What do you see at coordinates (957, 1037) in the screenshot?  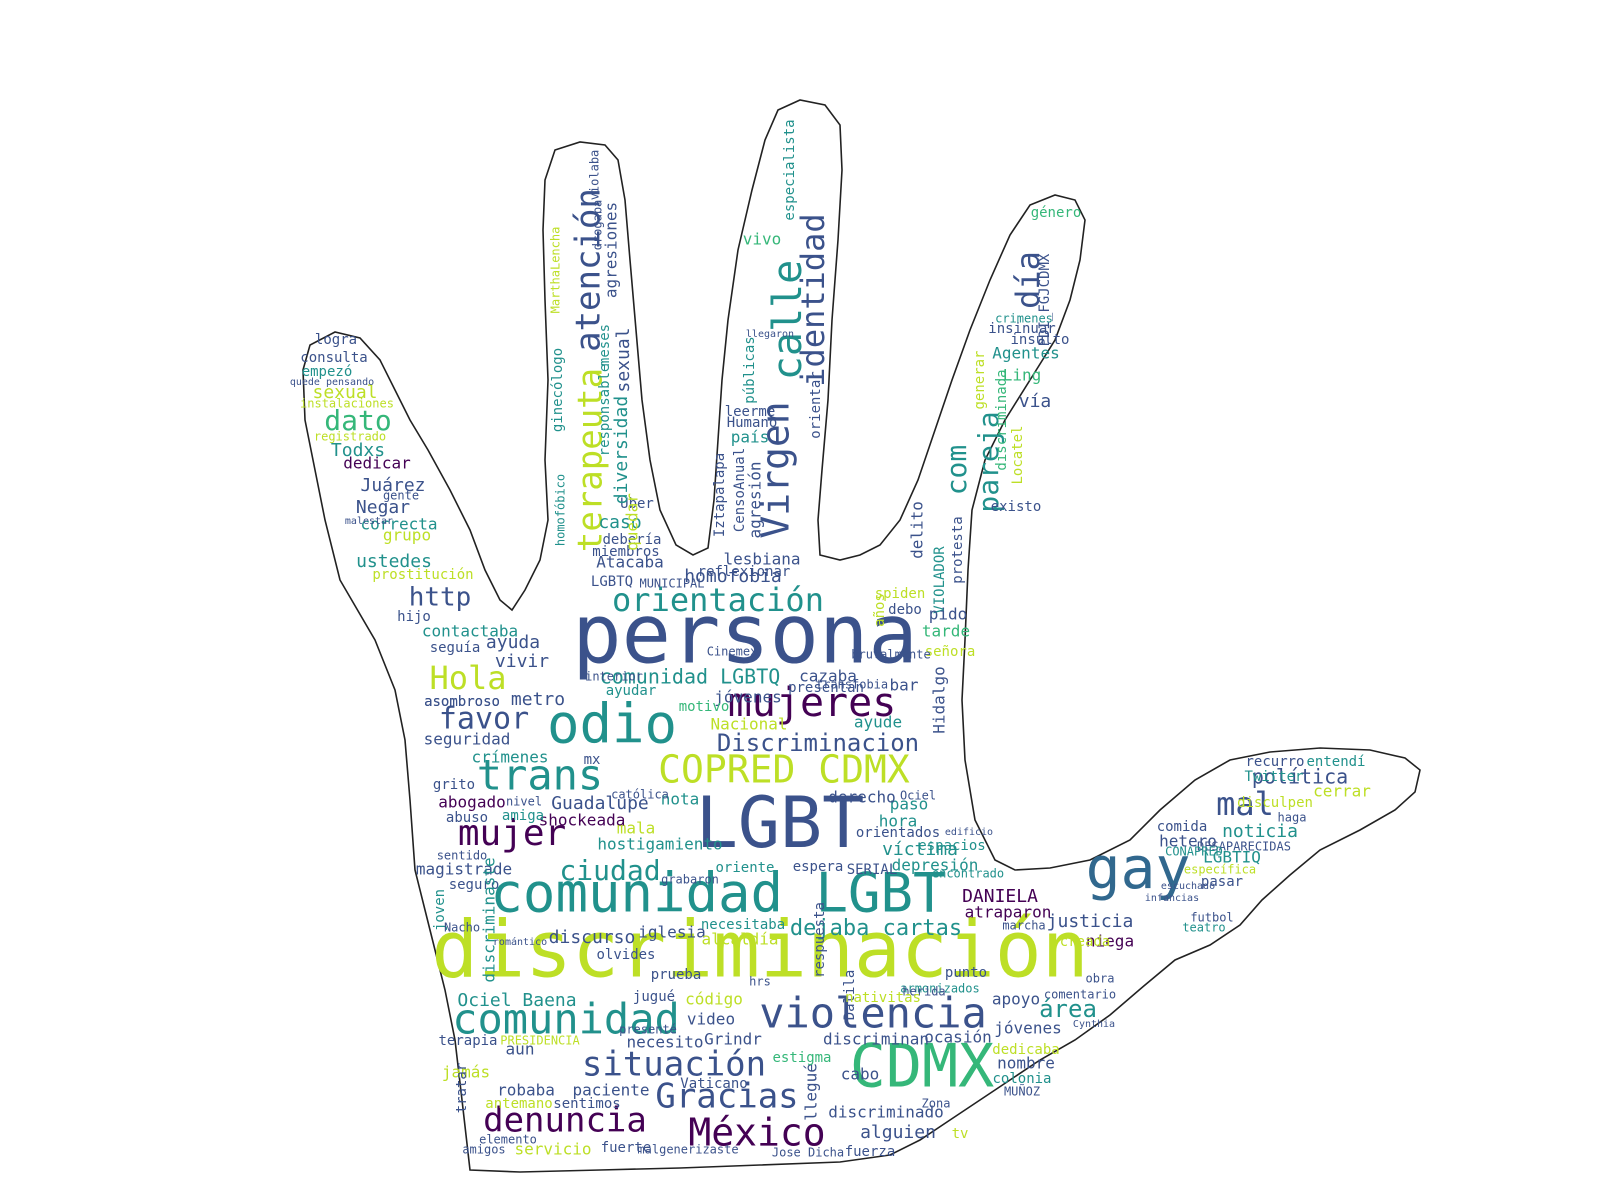 I see `cloud-word: ocasión` at bounding box center [957, 1037].